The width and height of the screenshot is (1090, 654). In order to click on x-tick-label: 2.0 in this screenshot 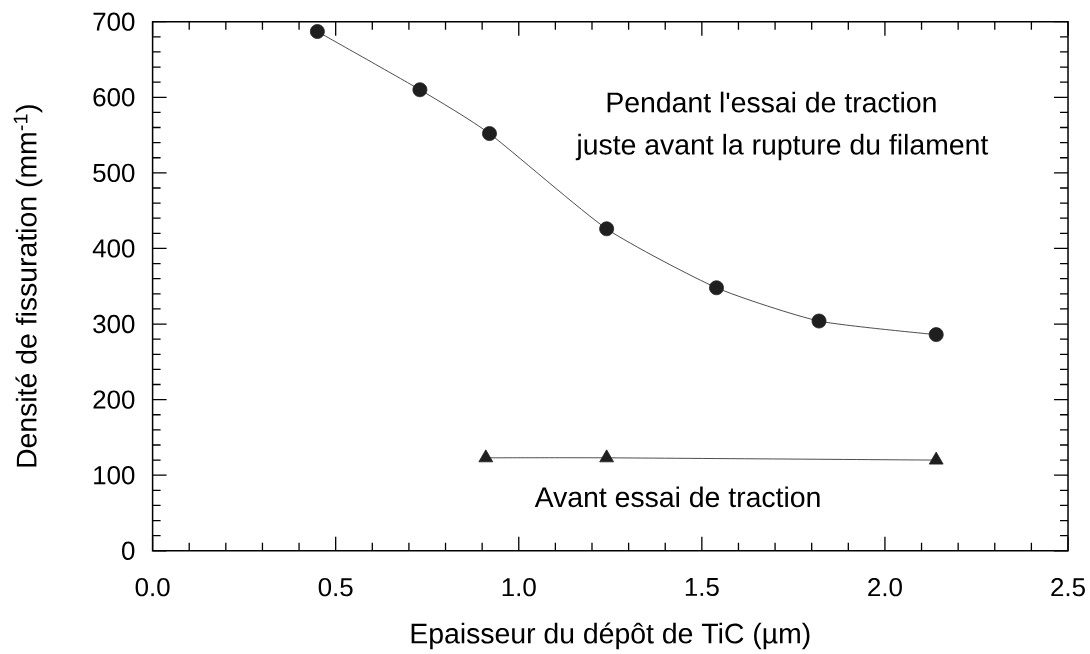, I will do `click(885, 587)`.